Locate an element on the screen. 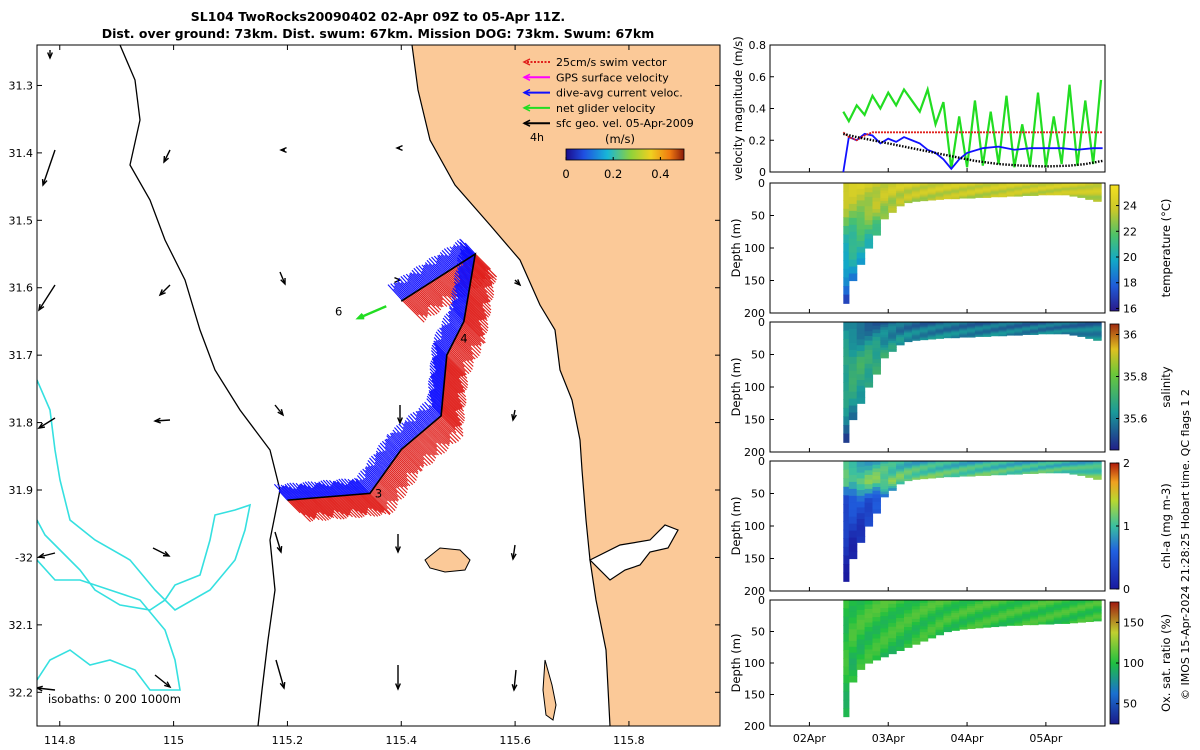 This screenshot has height=750, width=1200. colorbar-tick-label: 100 is located at coordinates (1133, 663).